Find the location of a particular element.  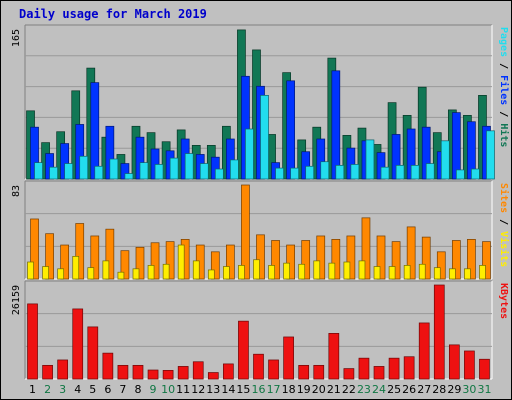

x-tick-label-day-24: 24 is located at coordinates (379, 389).